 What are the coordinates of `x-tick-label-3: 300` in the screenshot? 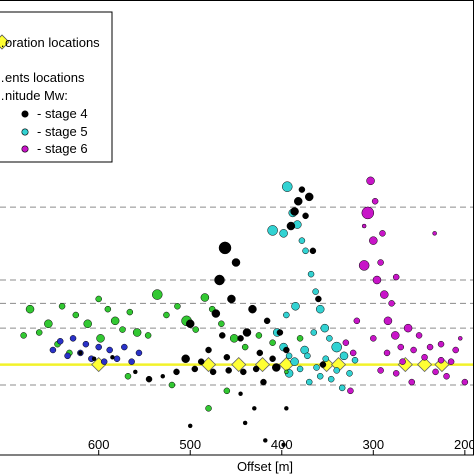 It's located at (373, 444).